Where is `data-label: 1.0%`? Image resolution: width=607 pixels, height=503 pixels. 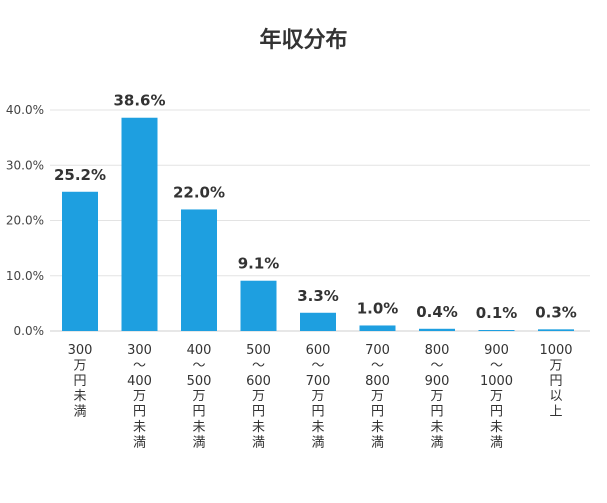
data-label: 1.0% is located at coordinates (378, 308).